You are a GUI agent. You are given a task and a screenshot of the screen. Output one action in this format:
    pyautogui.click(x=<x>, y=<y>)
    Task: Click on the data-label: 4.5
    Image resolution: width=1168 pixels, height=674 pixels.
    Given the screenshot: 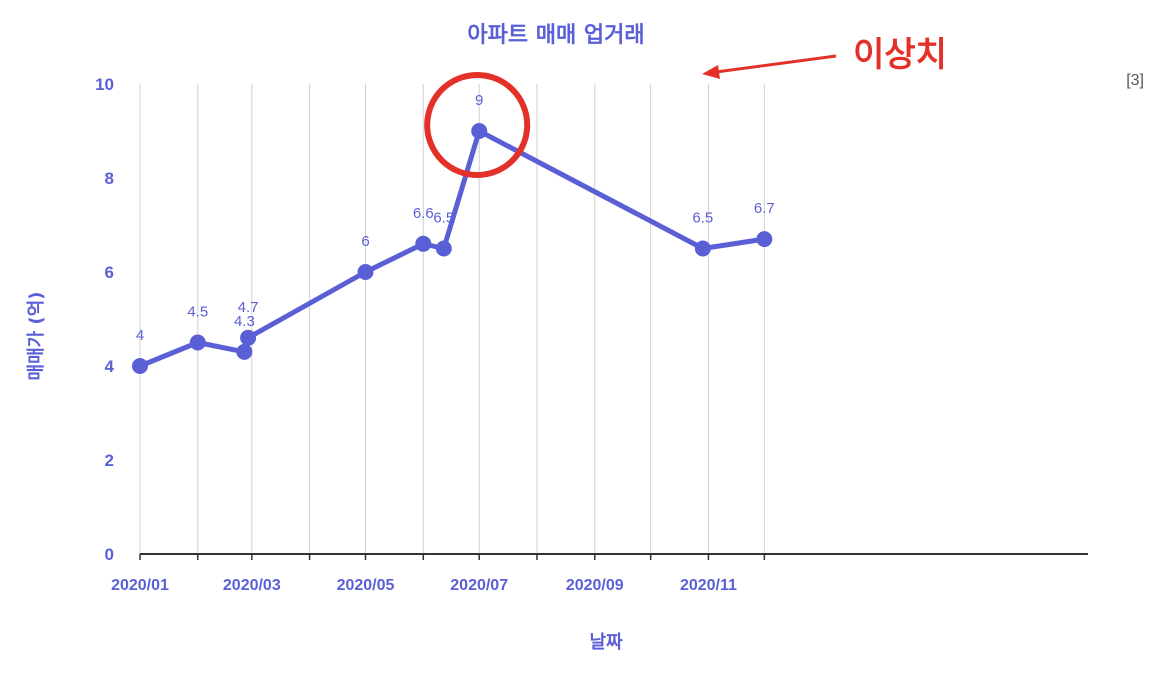 What is the action you would take?
    pyautogui.click(x=197, y=312)
    